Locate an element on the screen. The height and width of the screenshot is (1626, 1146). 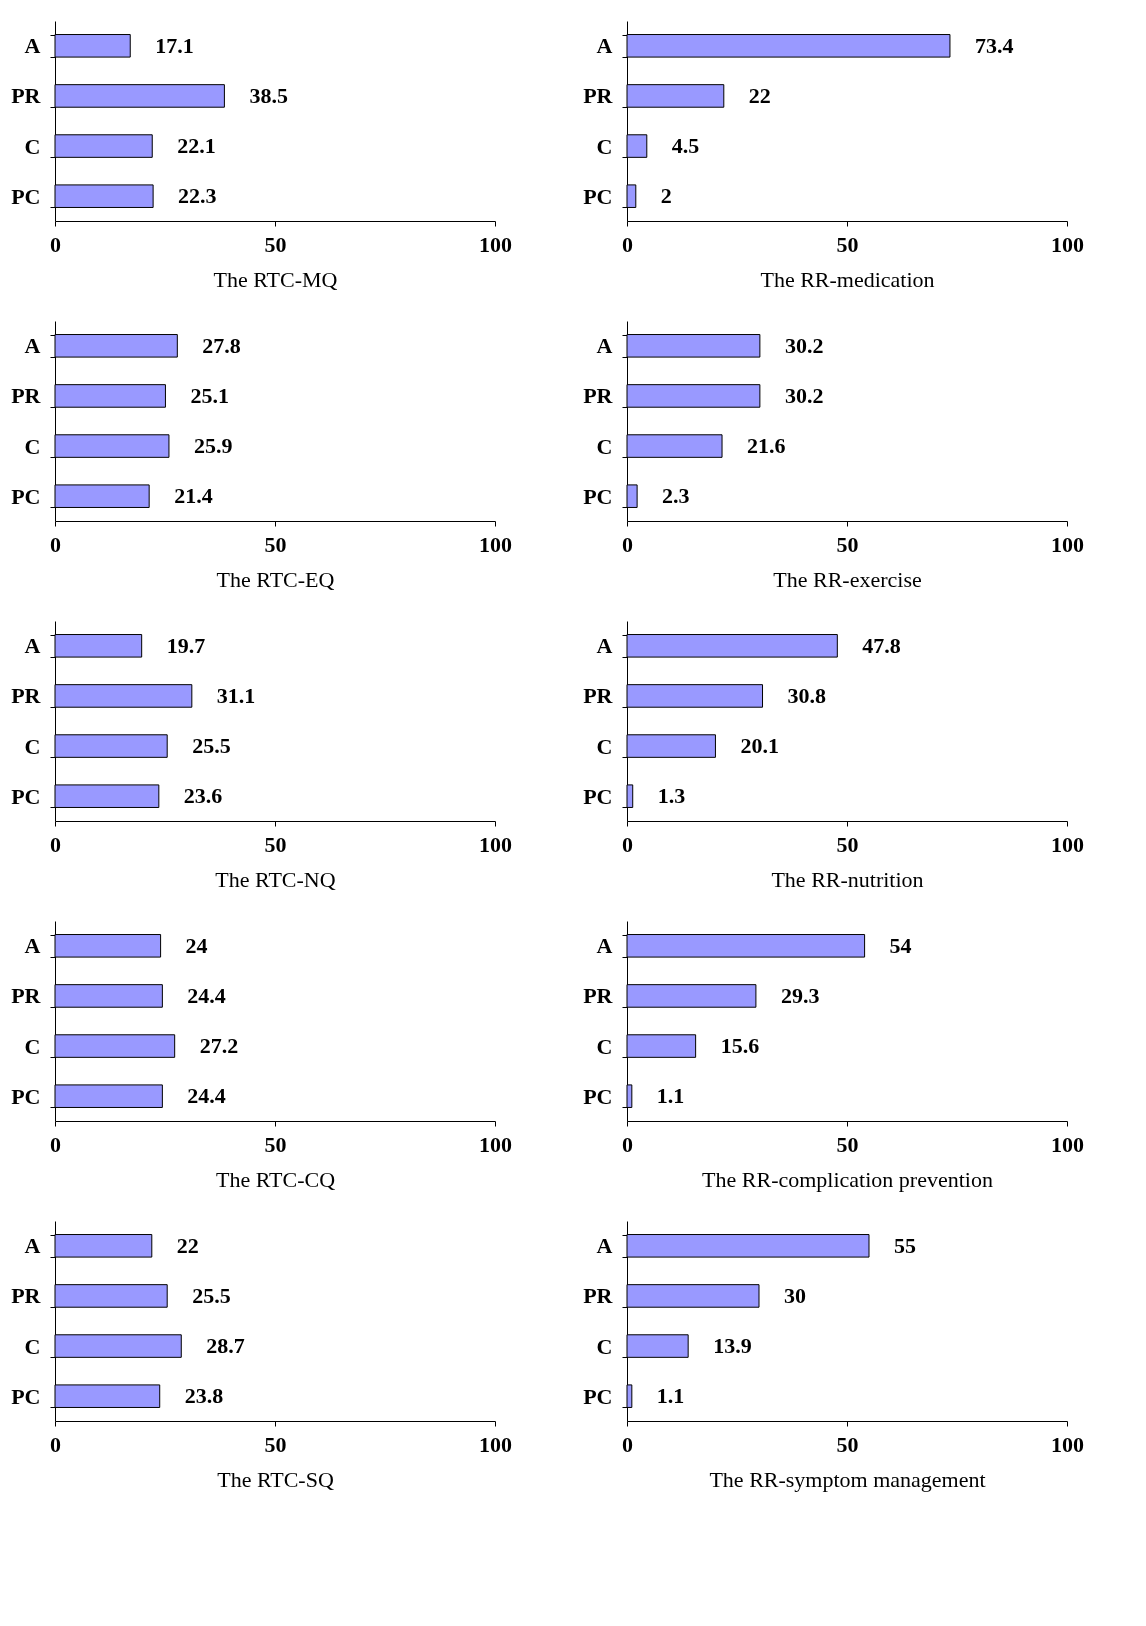
data-label: 22.3 is located at coordinates (197, 196).